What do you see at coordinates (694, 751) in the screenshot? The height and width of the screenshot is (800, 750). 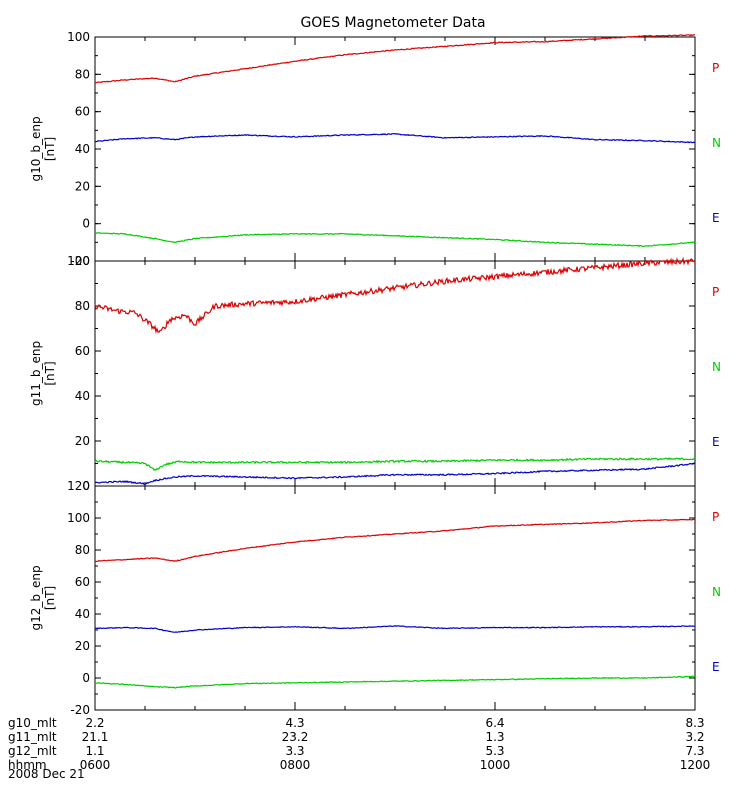 I see `ephemeris-value: 7.3` at bounding box center [694, 751].